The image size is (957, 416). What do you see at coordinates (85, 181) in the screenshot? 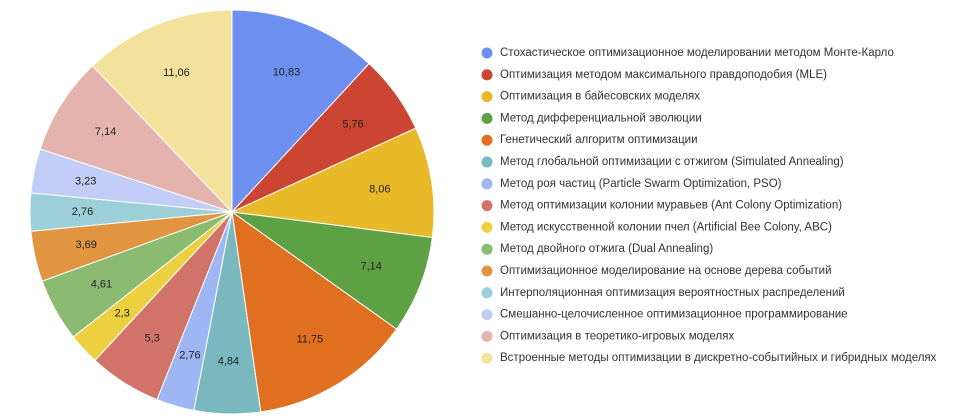
I see `slice-label: 3,23` at bounding box center [85, 181].